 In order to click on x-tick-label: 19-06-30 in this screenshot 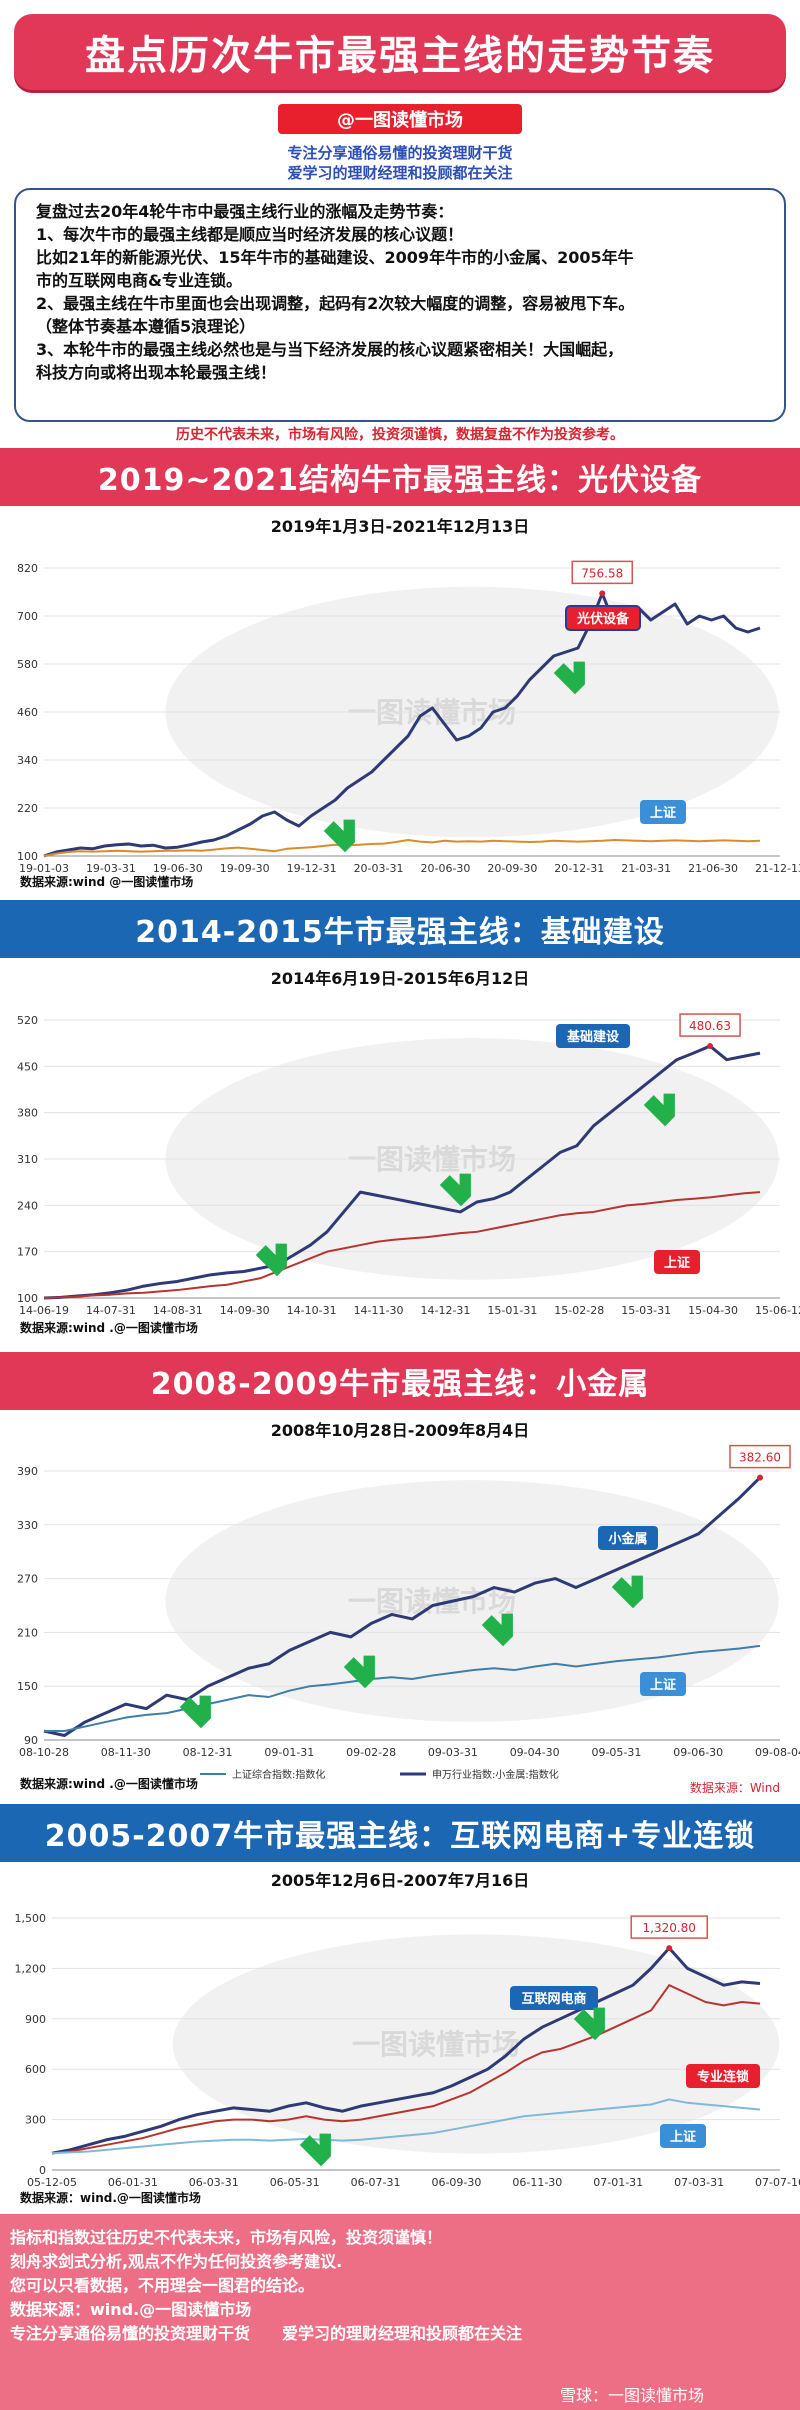, I will do `click(178, 868)`.